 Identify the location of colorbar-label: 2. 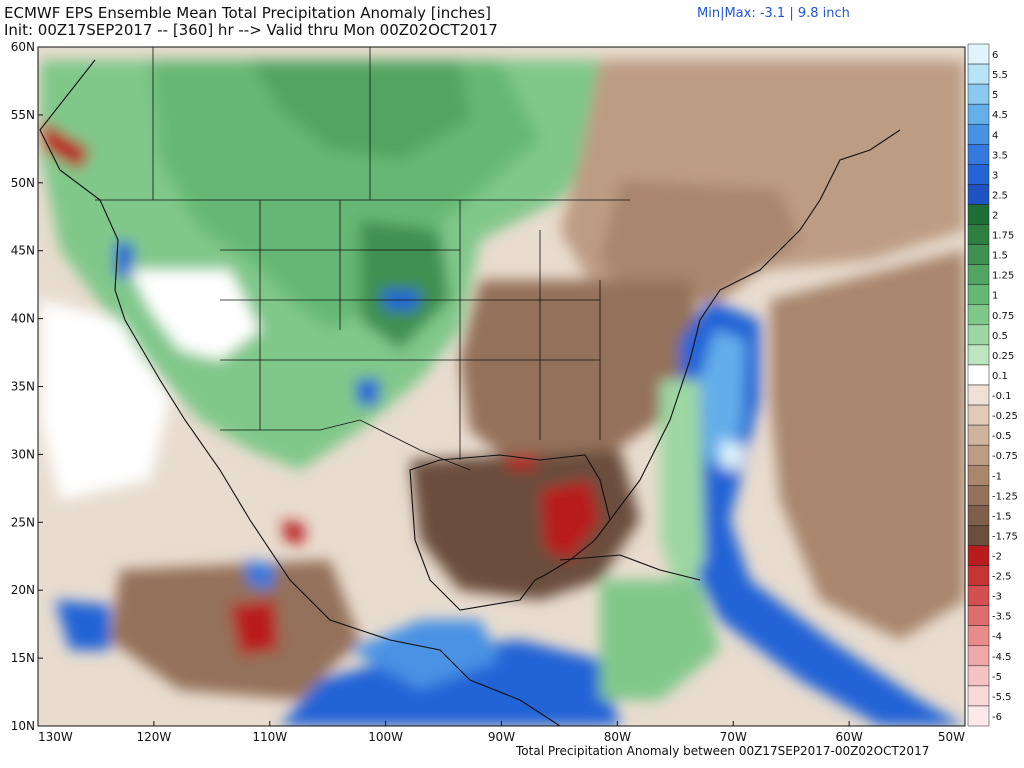
(995, 216).